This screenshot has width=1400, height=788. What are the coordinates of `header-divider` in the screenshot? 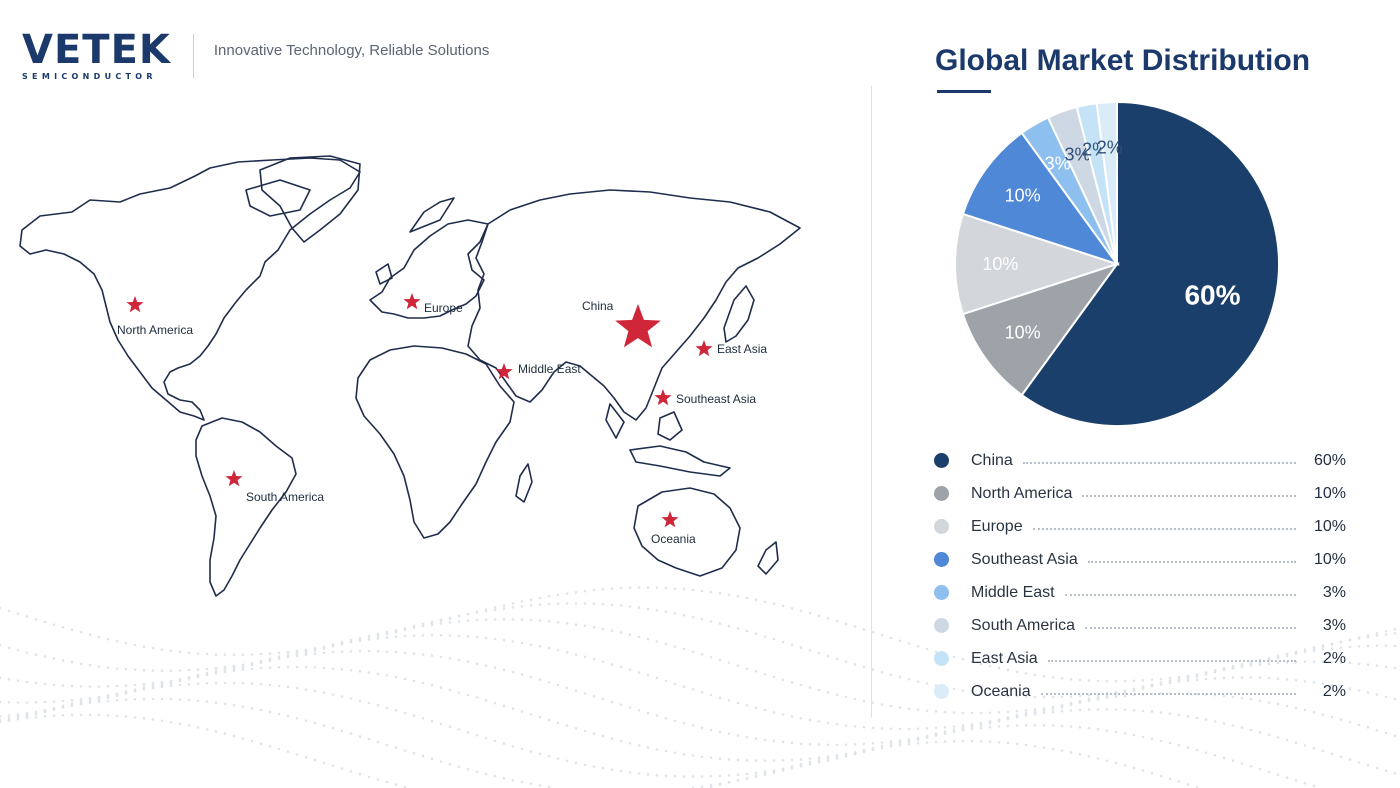 It's located at (193, 56).